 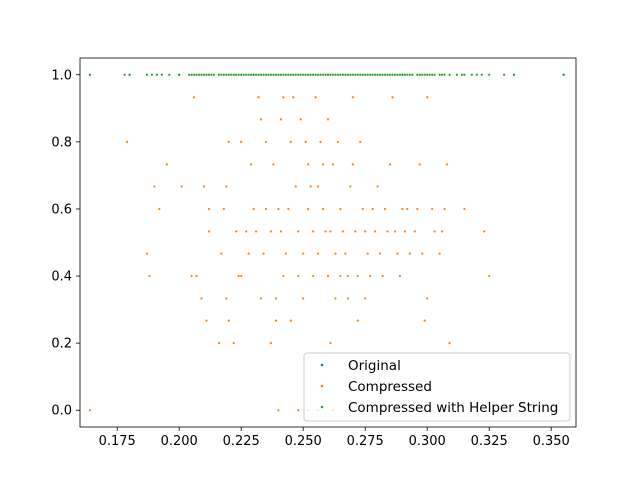 I want to click on y-tick-label: 0.6, so click(x=61, y=209).